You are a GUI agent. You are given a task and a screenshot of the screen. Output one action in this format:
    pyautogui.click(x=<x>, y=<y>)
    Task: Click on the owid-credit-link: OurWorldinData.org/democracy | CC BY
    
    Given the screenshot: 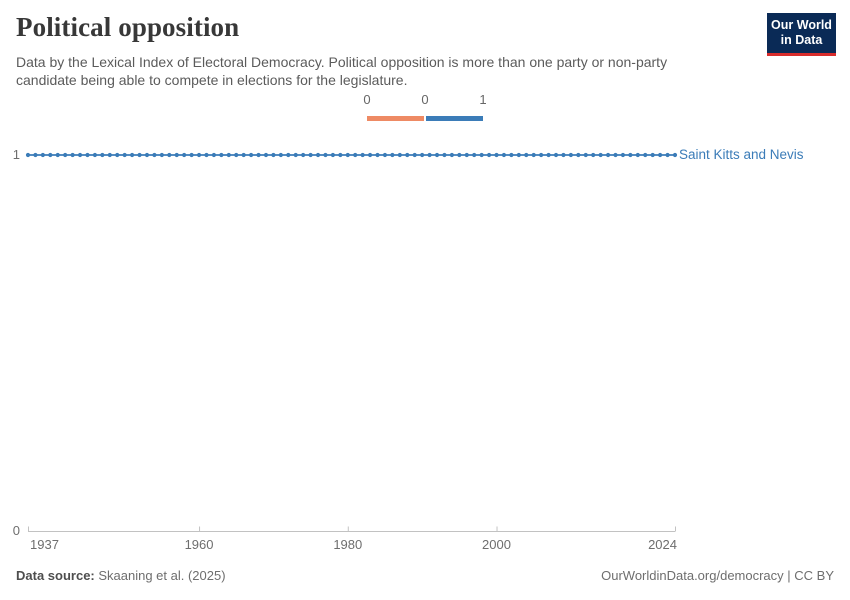 What is the action you would take?
    pyautogui.click(x=717, y=575)
    